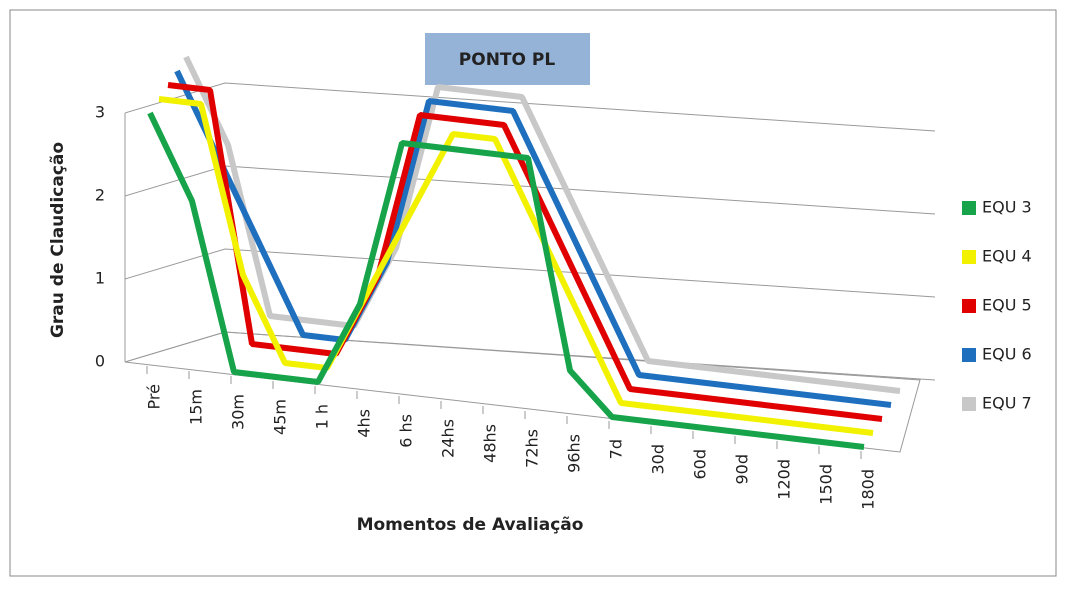 Image resolution: width=1067 pixels, height=590 pixels. I want to click on x-tick-label: 96hs, so click(574, 453).